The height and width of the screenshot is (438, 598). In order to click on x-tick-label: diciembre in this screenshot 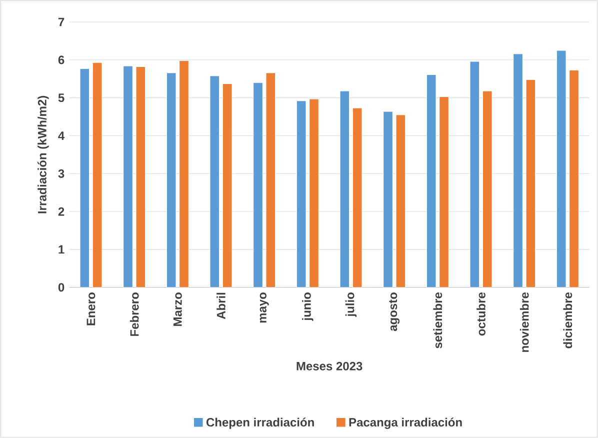, I will do `click(567, 320)`.